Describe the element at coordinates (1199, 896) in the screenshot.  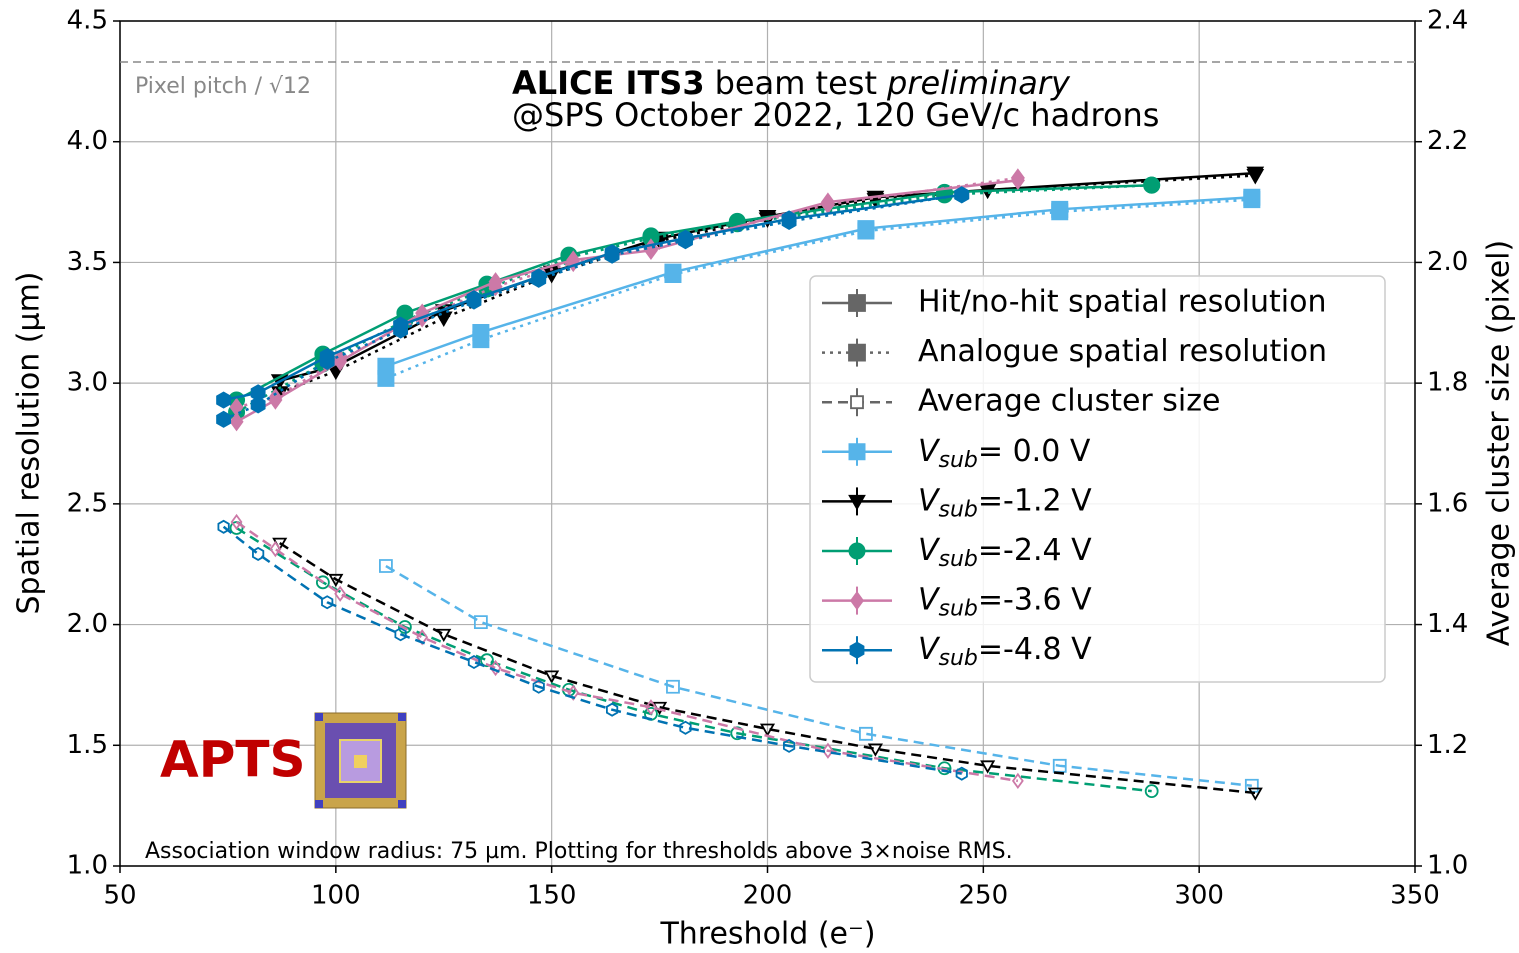
I see `x-tick-label: 300` at that location.